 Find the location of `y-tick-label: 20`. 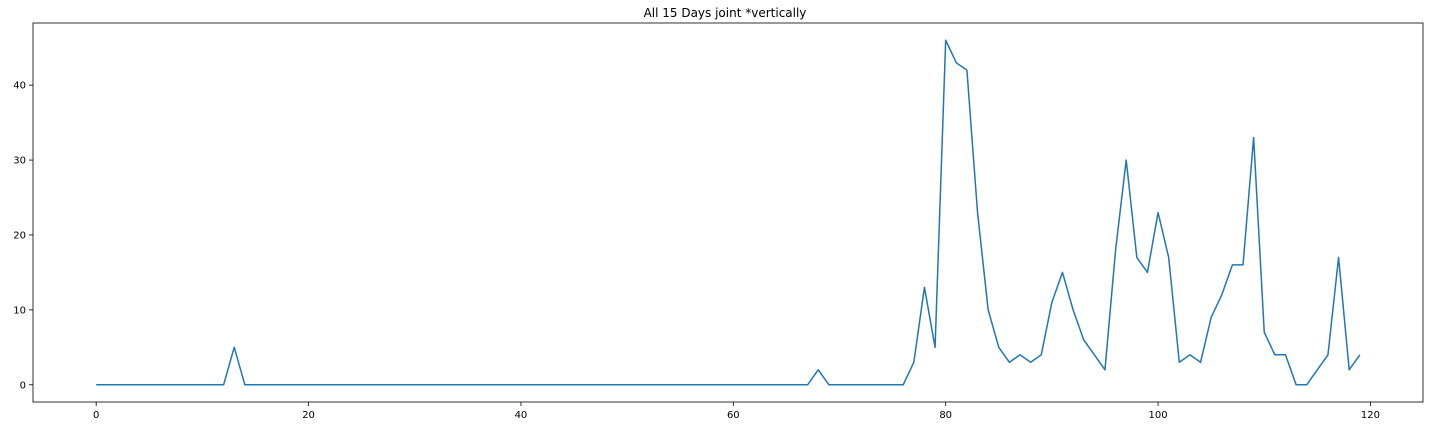

y-tick-label: 20 is located at coordinates (19, 235).